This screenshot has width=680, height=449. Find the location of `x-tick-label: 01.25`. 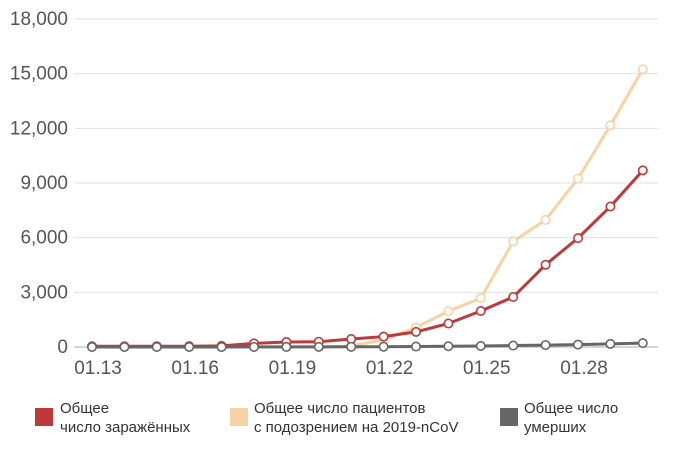

x-tick-label: 01.25 is located at coordinates (487, 368).